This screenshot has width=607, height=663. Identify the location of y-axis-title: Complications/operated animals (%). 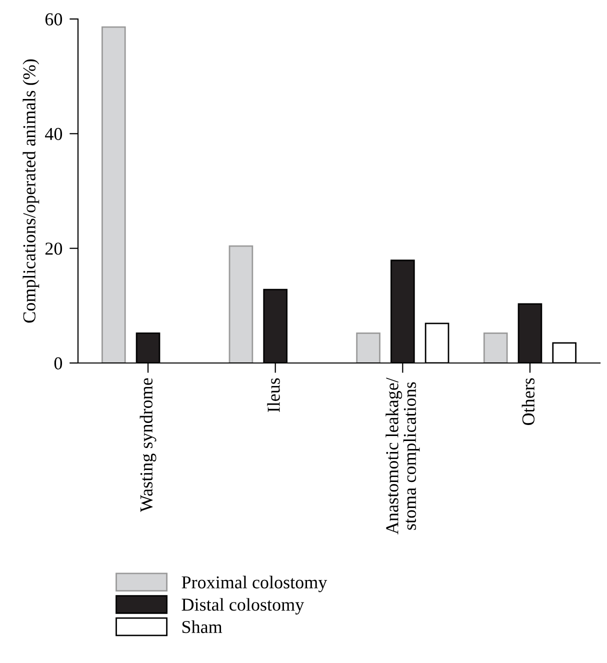
(31, 191).